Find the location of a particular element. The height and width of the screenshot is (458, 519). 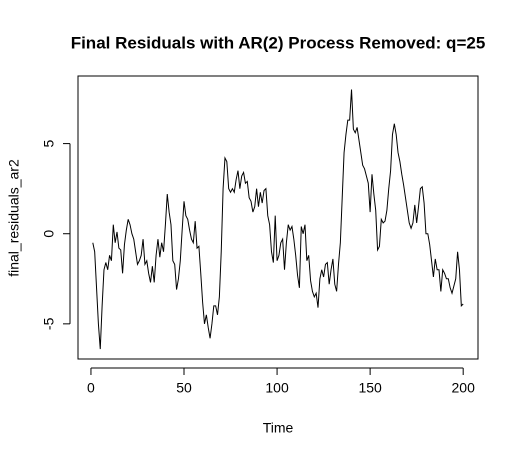

x-tick-label: 100 is located at coordinates (277, 388).